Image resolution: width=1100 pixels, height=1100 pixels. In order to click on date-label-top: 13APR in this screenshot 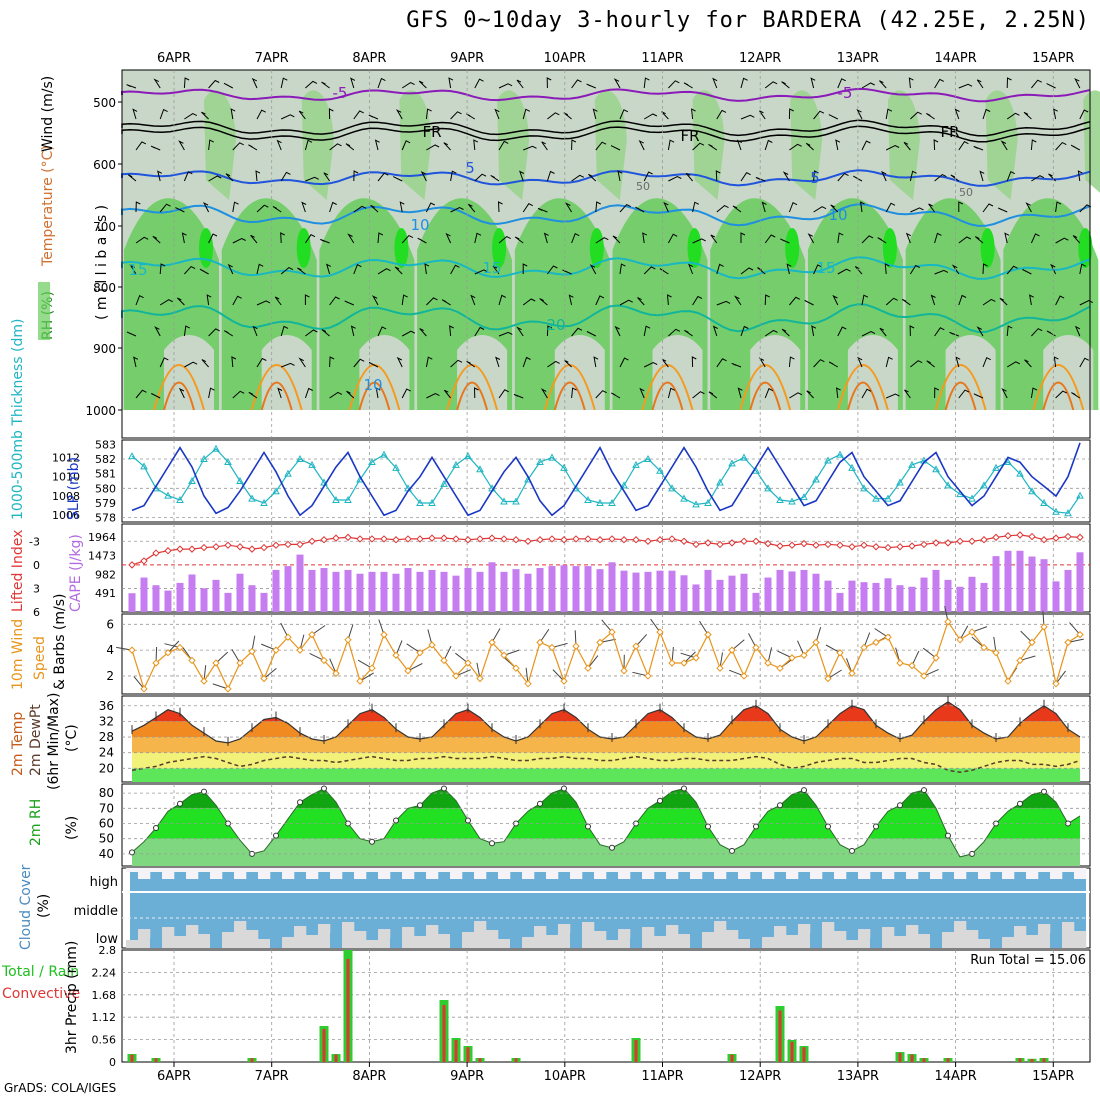, I will do `click(858, 58)`.